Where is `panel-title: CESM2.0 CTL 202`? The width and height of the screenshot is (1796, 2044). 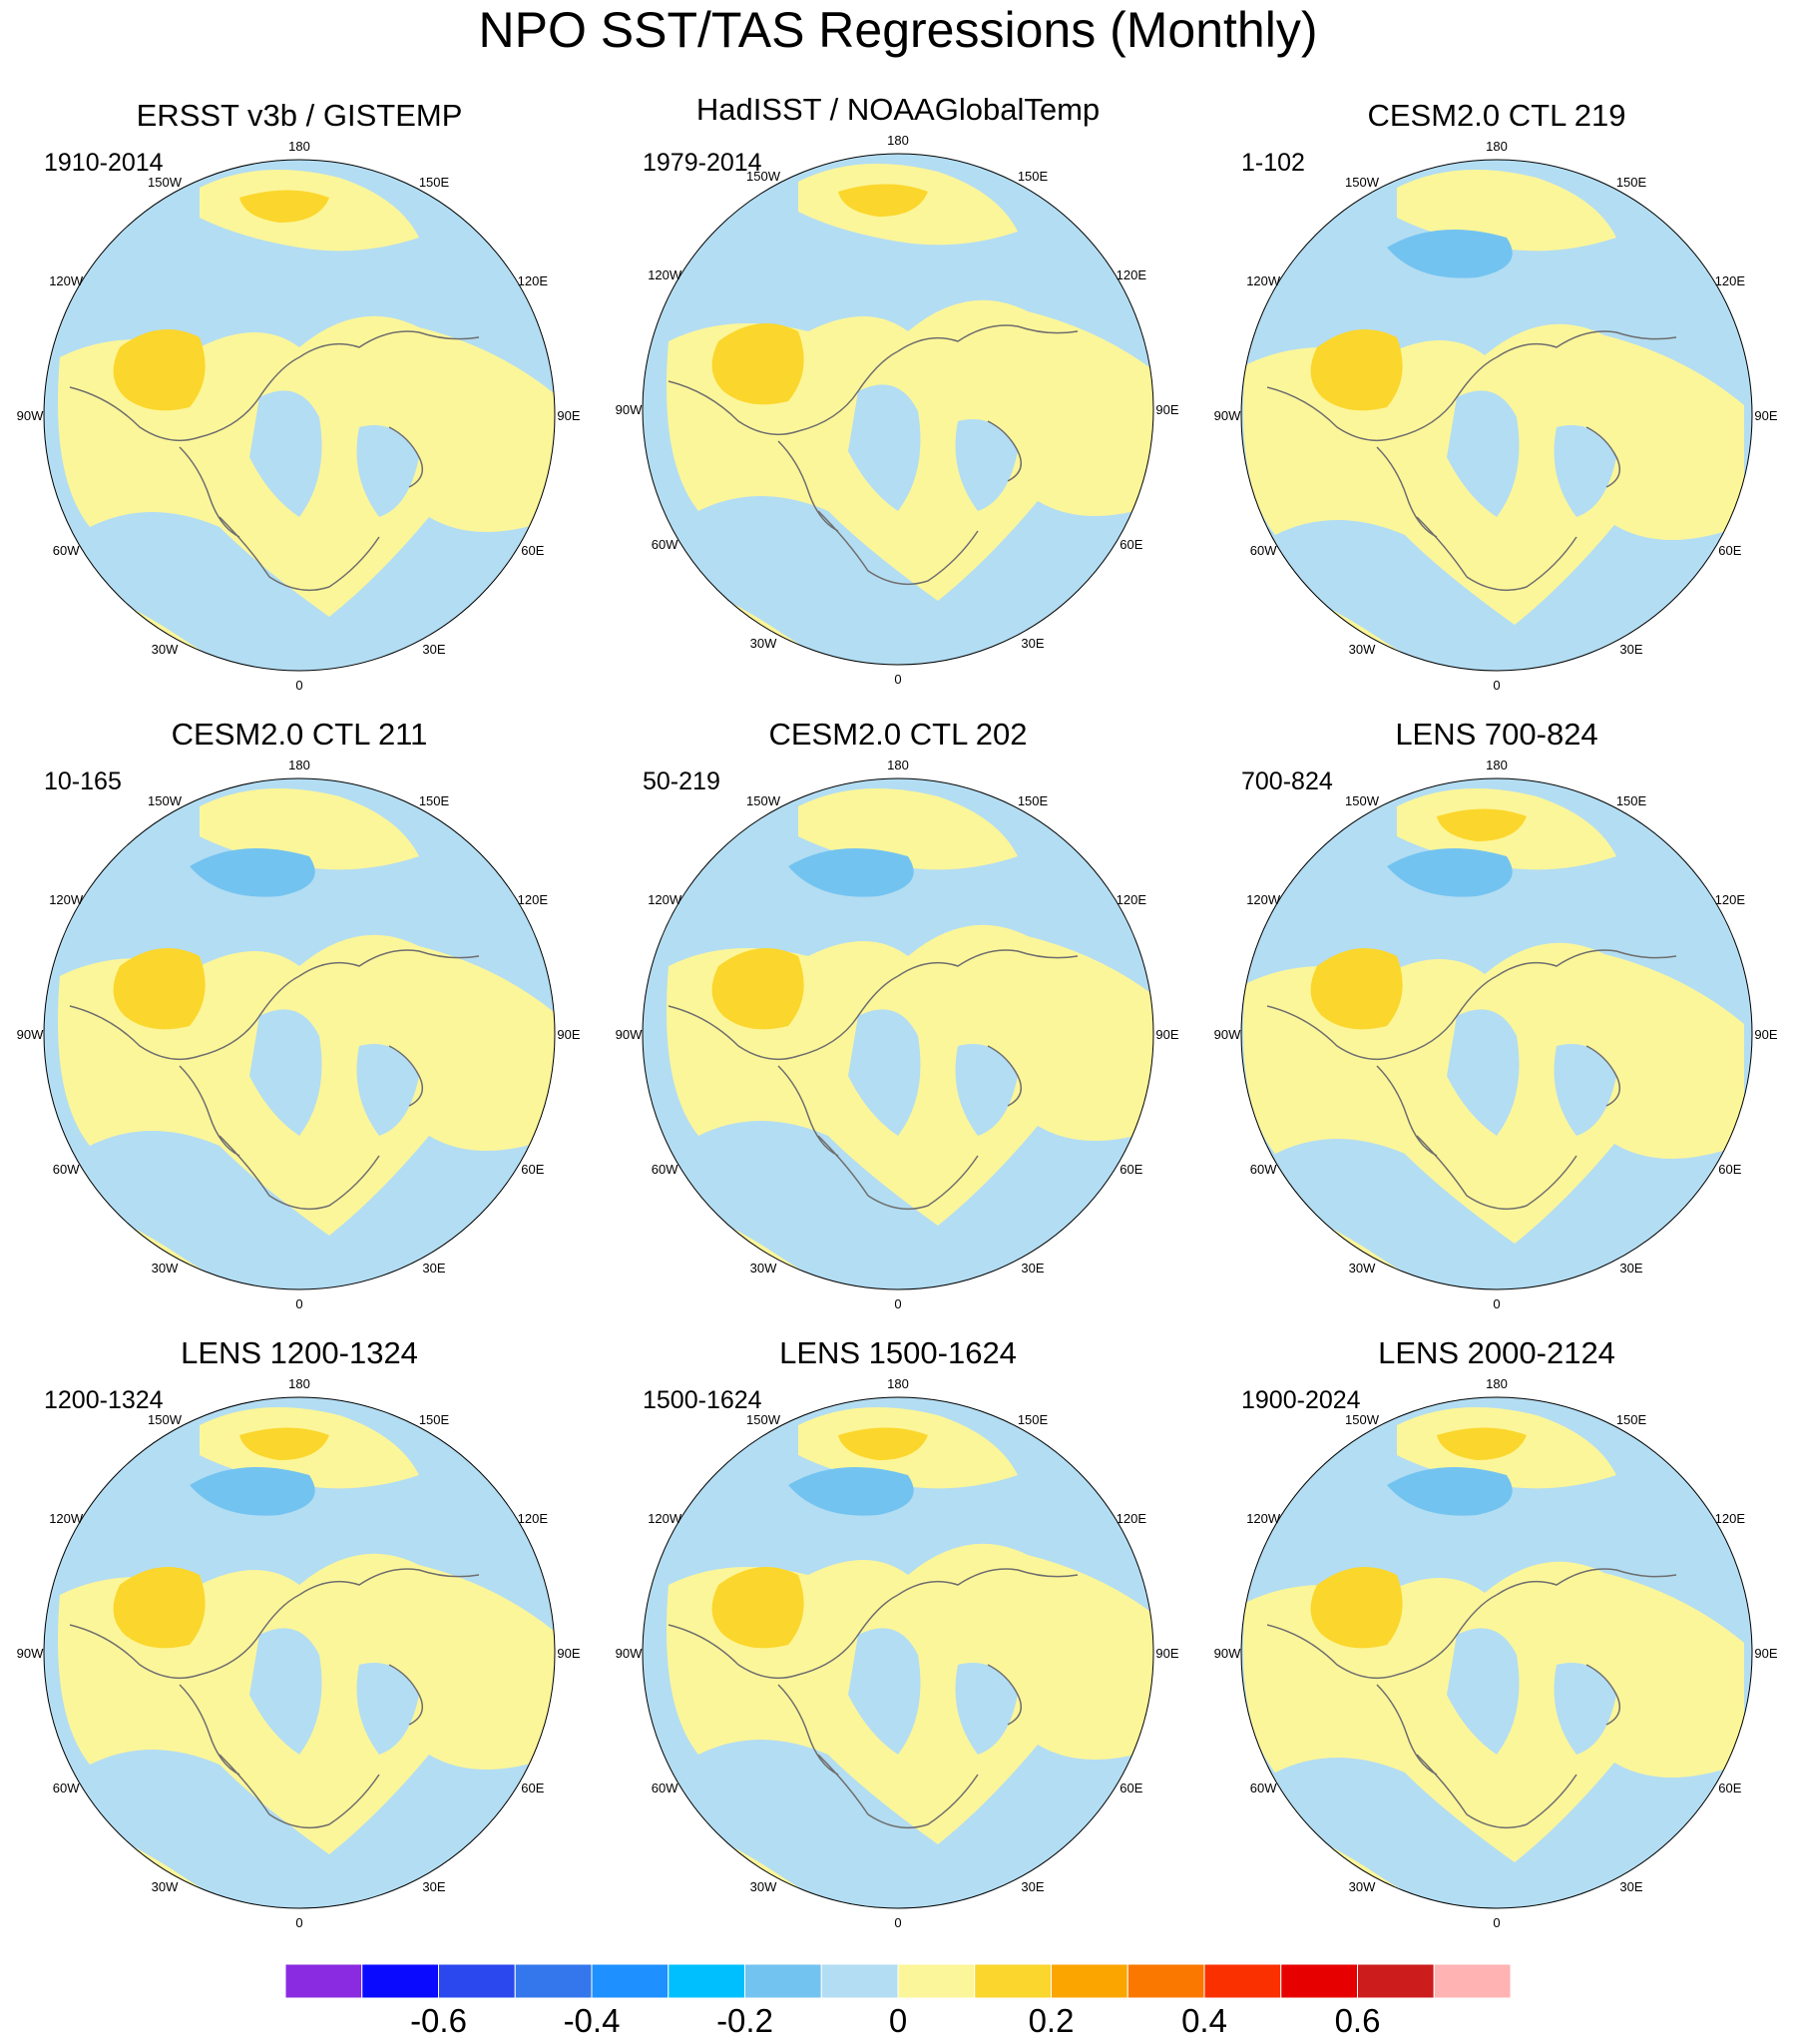 panel-title: CESM2.0 CTL 202 is located at coordinates (898, 734).